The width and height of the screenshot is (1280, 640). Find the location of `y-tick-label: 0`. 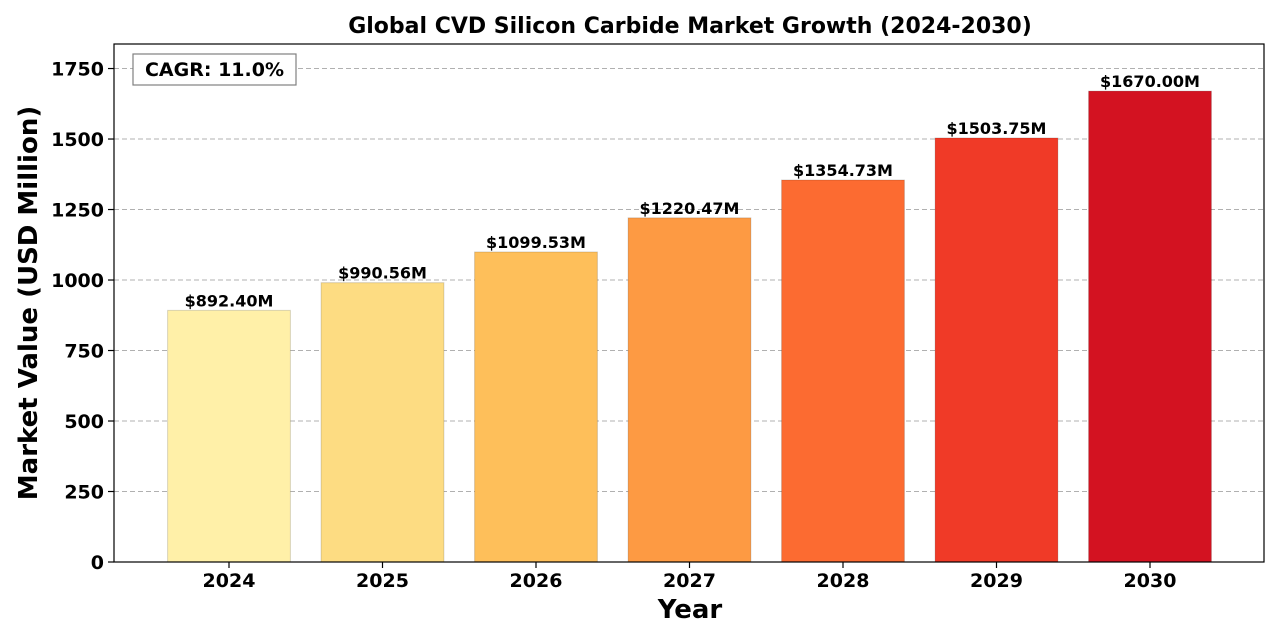

y-tick-label: 0 is located at coordinates (97, 563).